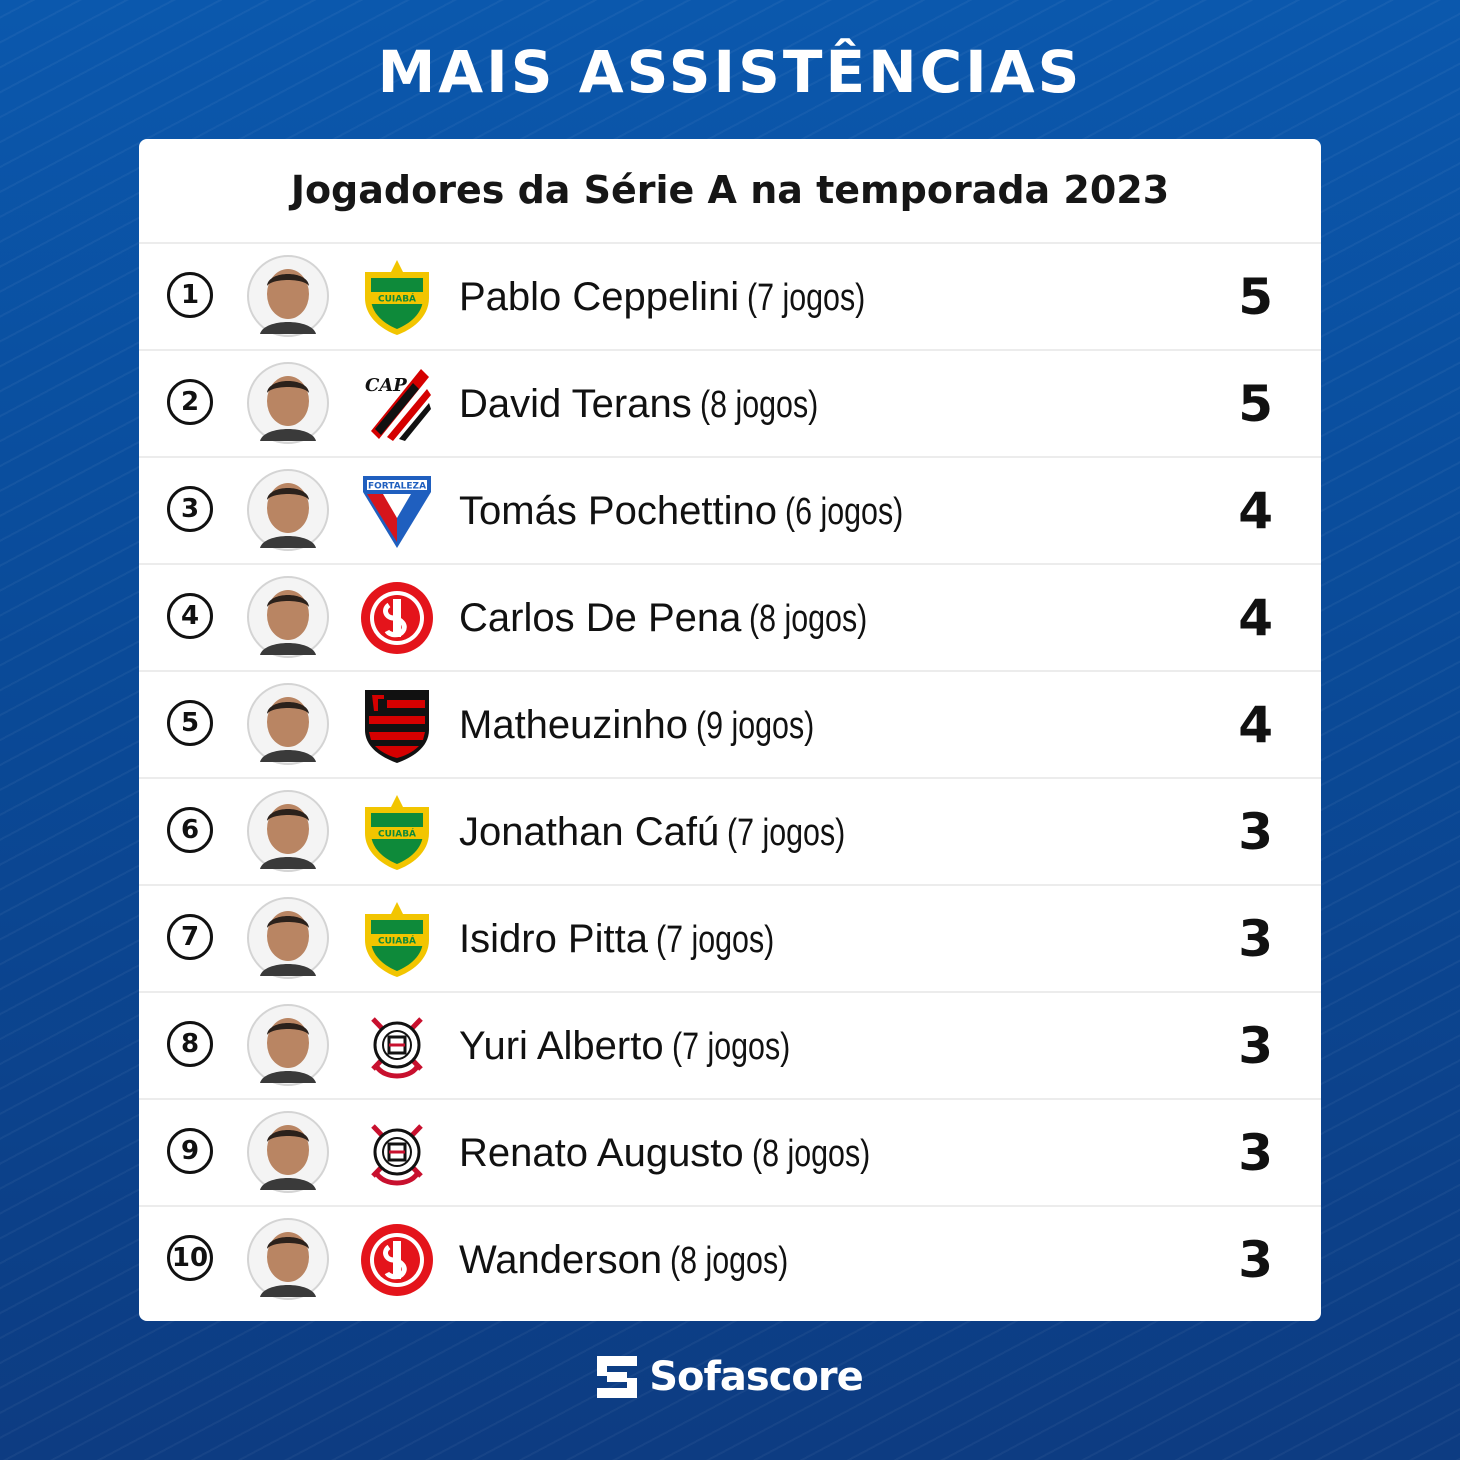 The width and height of the screenshot is (1460, 1460). I want to click on player-name: Carlos De Pena (8 jogos), so click(678, 618).